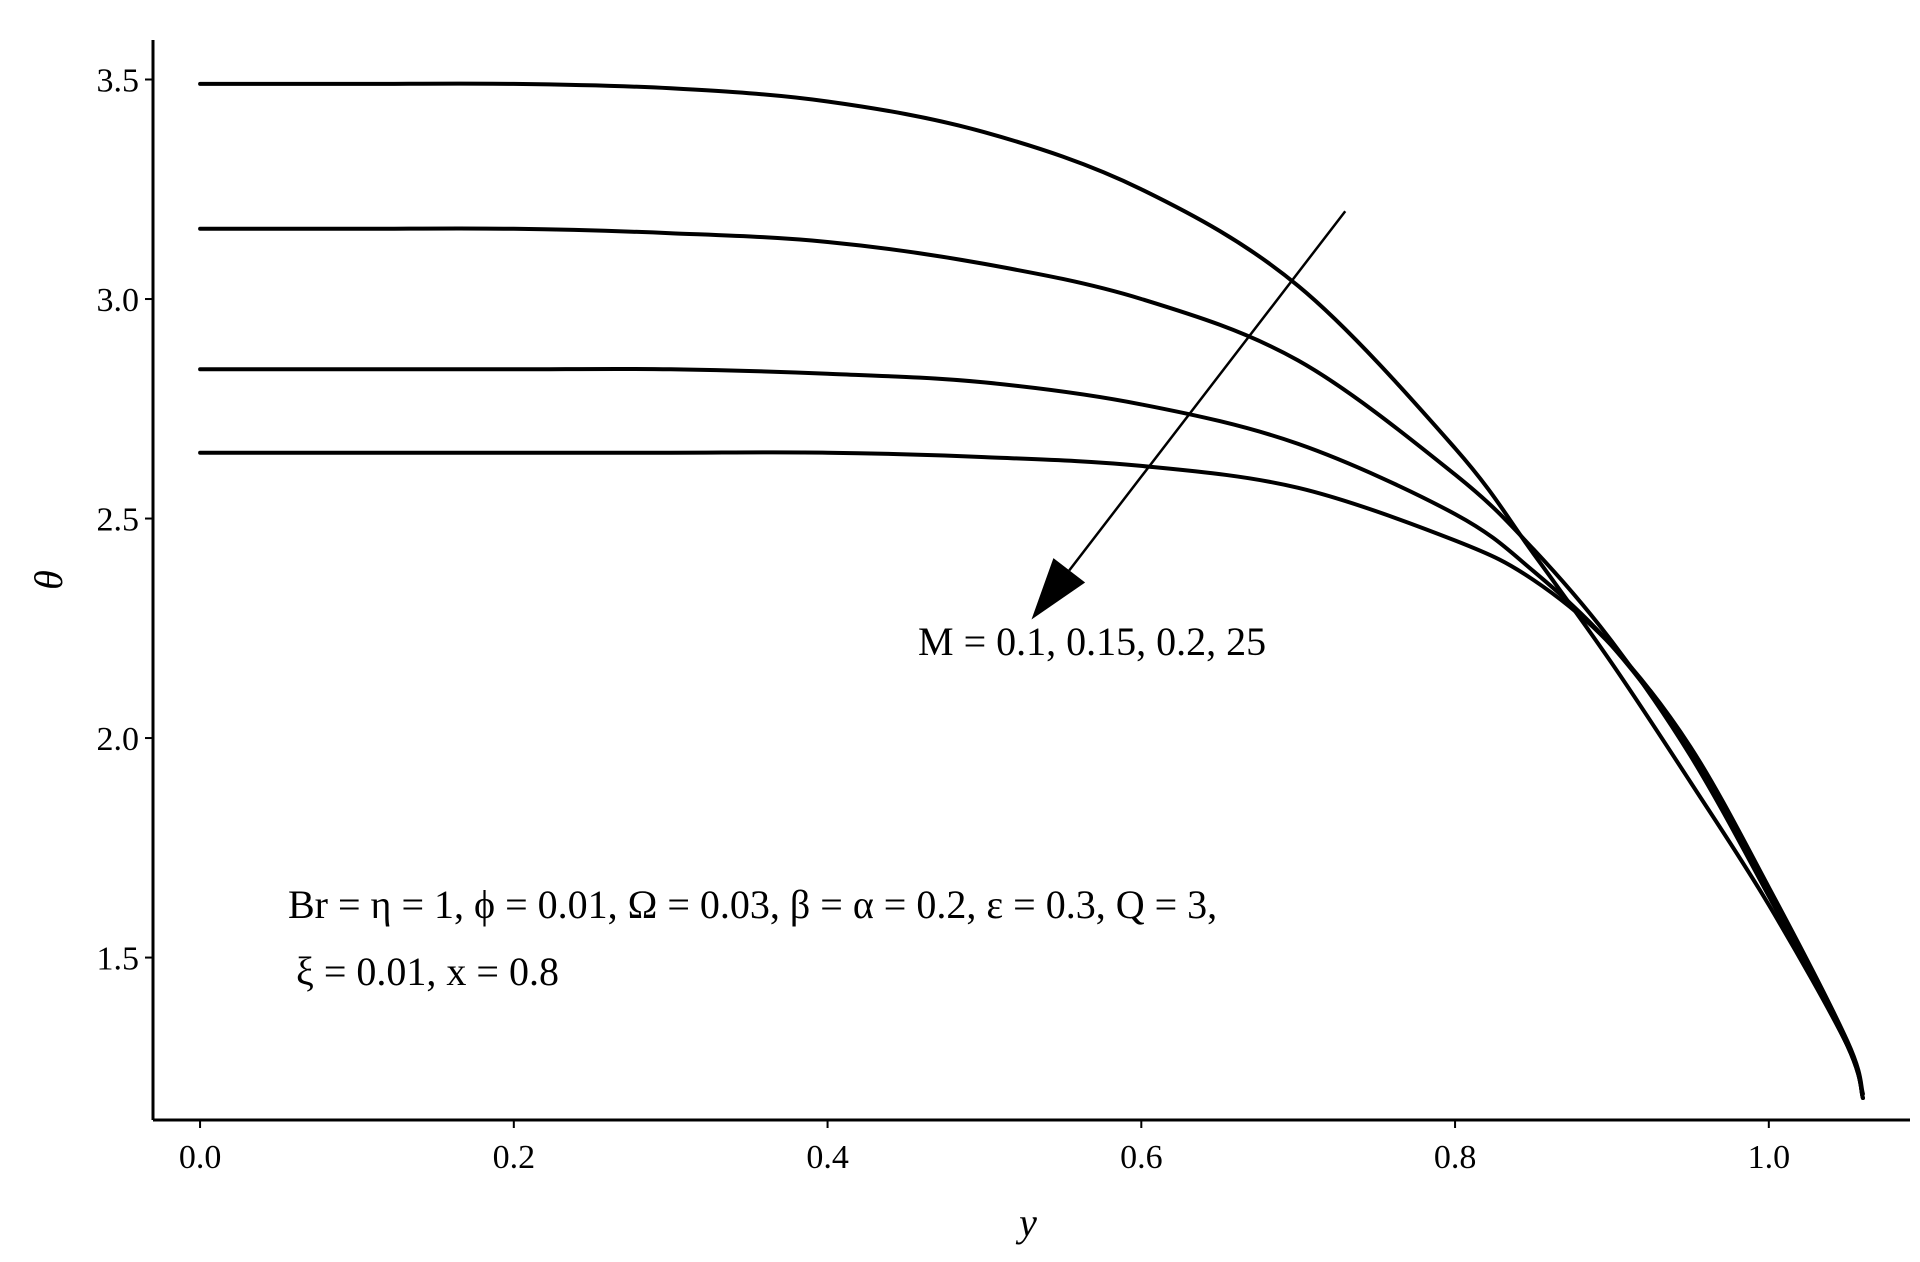 Image resolution: width=1920 pixels, height=1262 pixels. I want to click on y-tick-label: 3.0, so click(118, 300).